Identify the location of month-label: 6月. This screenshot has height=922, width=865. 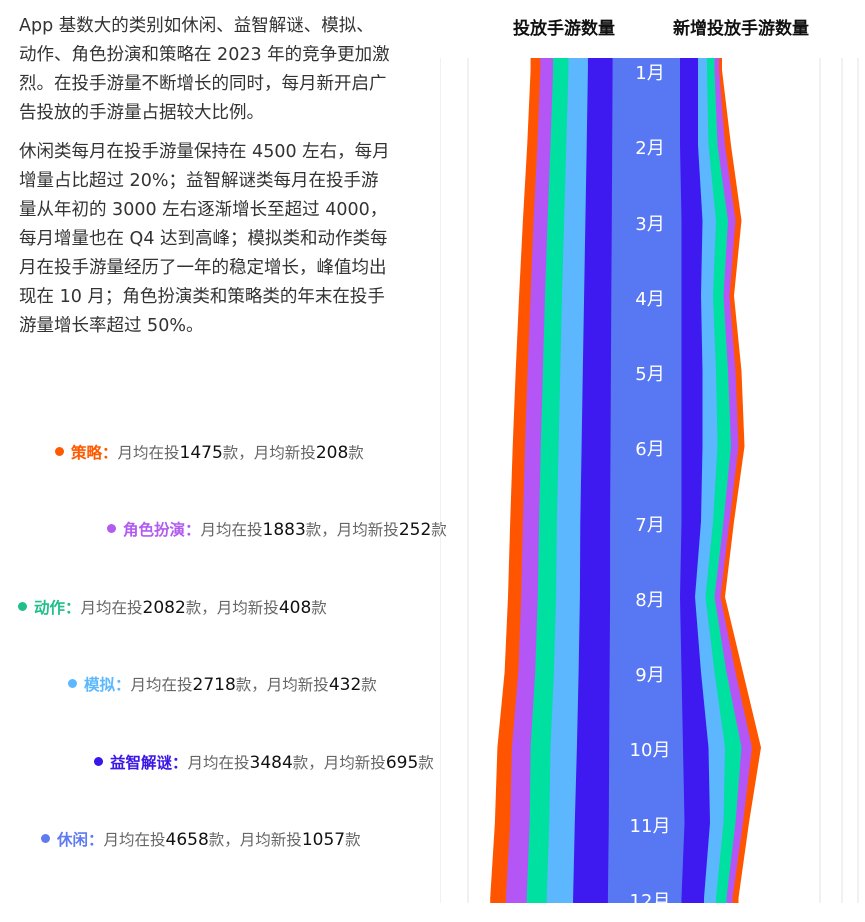
(650, 450).